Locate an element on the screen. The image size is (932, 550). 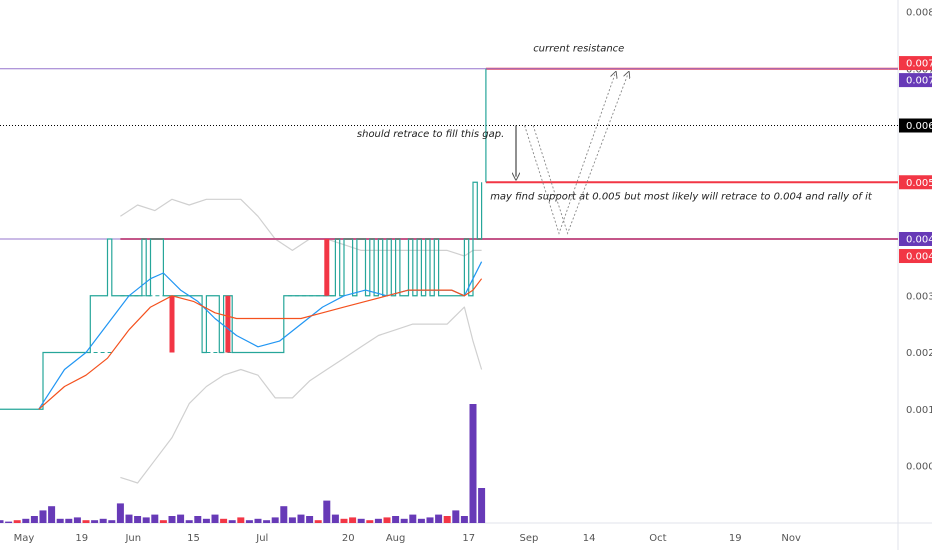
x-tick-3: 15 is located at coordinates (193, 538).